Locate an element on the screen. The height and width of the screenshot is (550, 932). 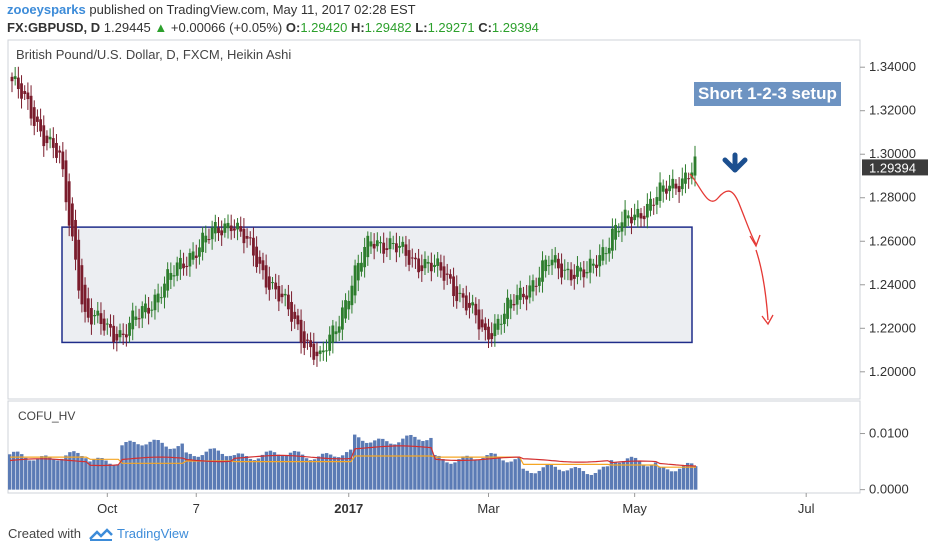
x-tick-label: Oct is located at coordinates (107, 508).